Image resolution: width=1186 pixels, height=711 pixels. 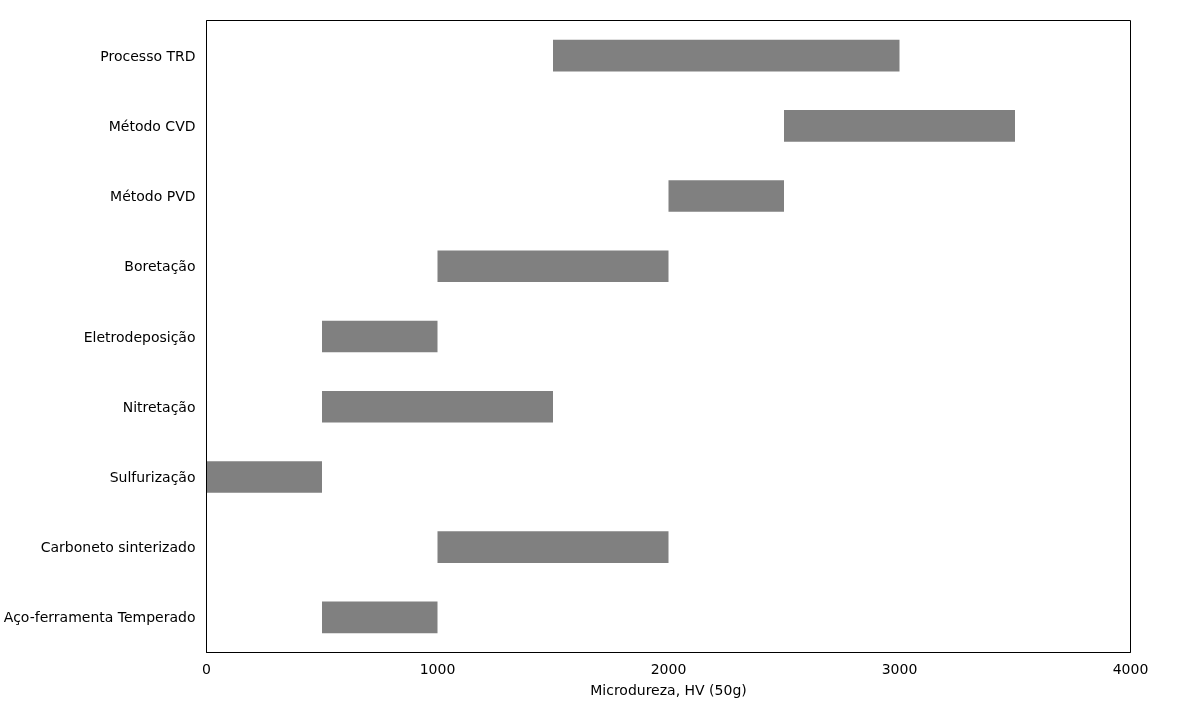 I want to click on y-tick-label: Método CVD, so click(x=152, y=125).